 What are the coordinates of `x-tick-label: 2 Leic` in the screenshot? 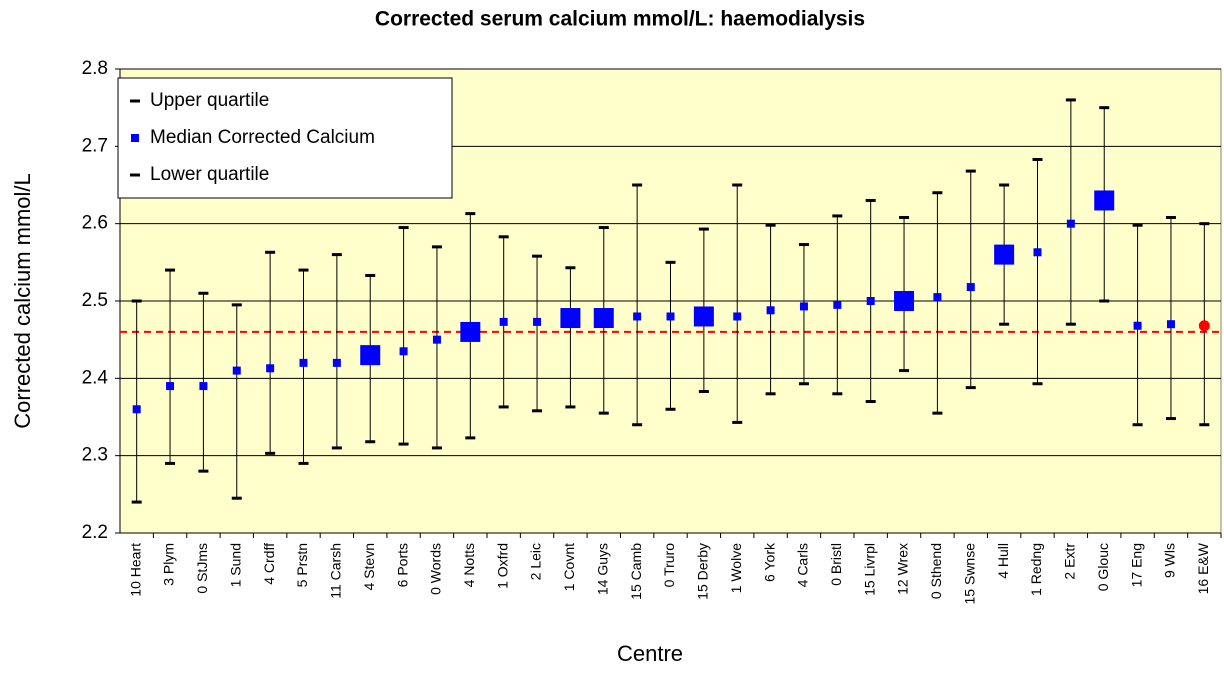 It's located at (536, 561).